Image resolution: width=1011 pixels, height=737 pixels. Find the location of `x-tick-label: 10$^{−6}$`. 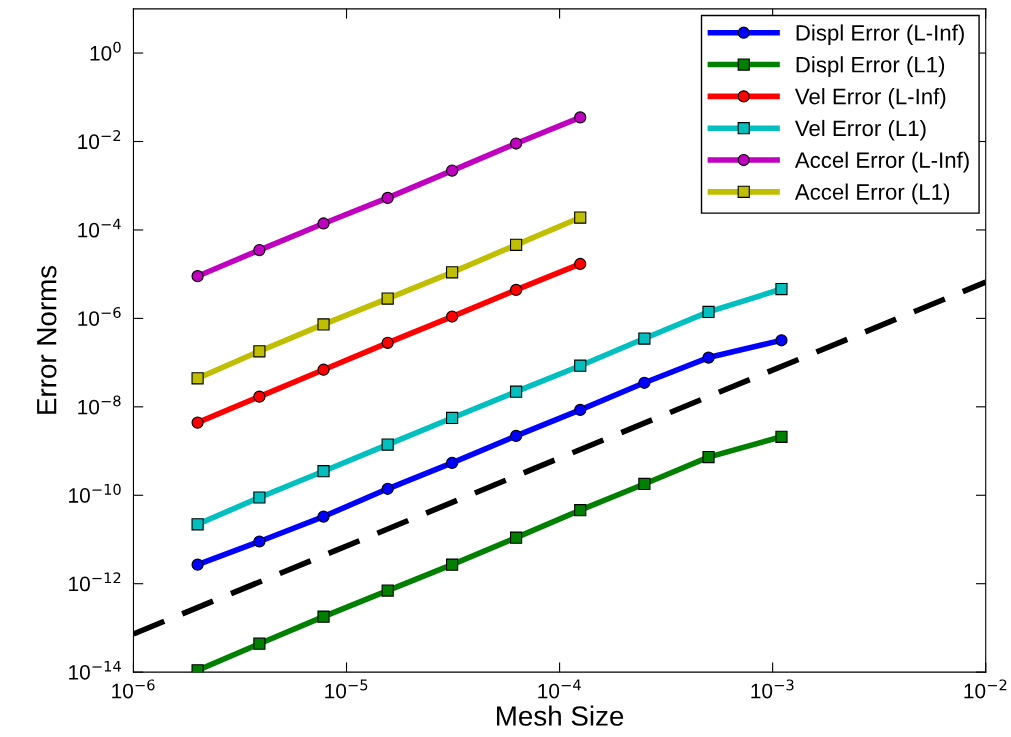

x-tick-label: 10$^{−6}$ is located at coordinates (133, 689).